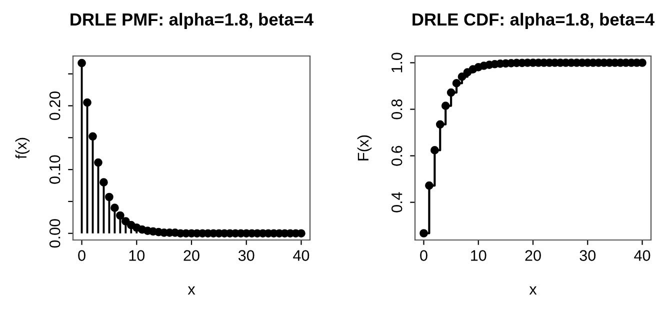 The width and height of the screenshot is (670, 320). What do you see at coordinates (396, 202) in the screenshot?
I see `y-tick-label: 0.4` at bounding box center [396, 202].